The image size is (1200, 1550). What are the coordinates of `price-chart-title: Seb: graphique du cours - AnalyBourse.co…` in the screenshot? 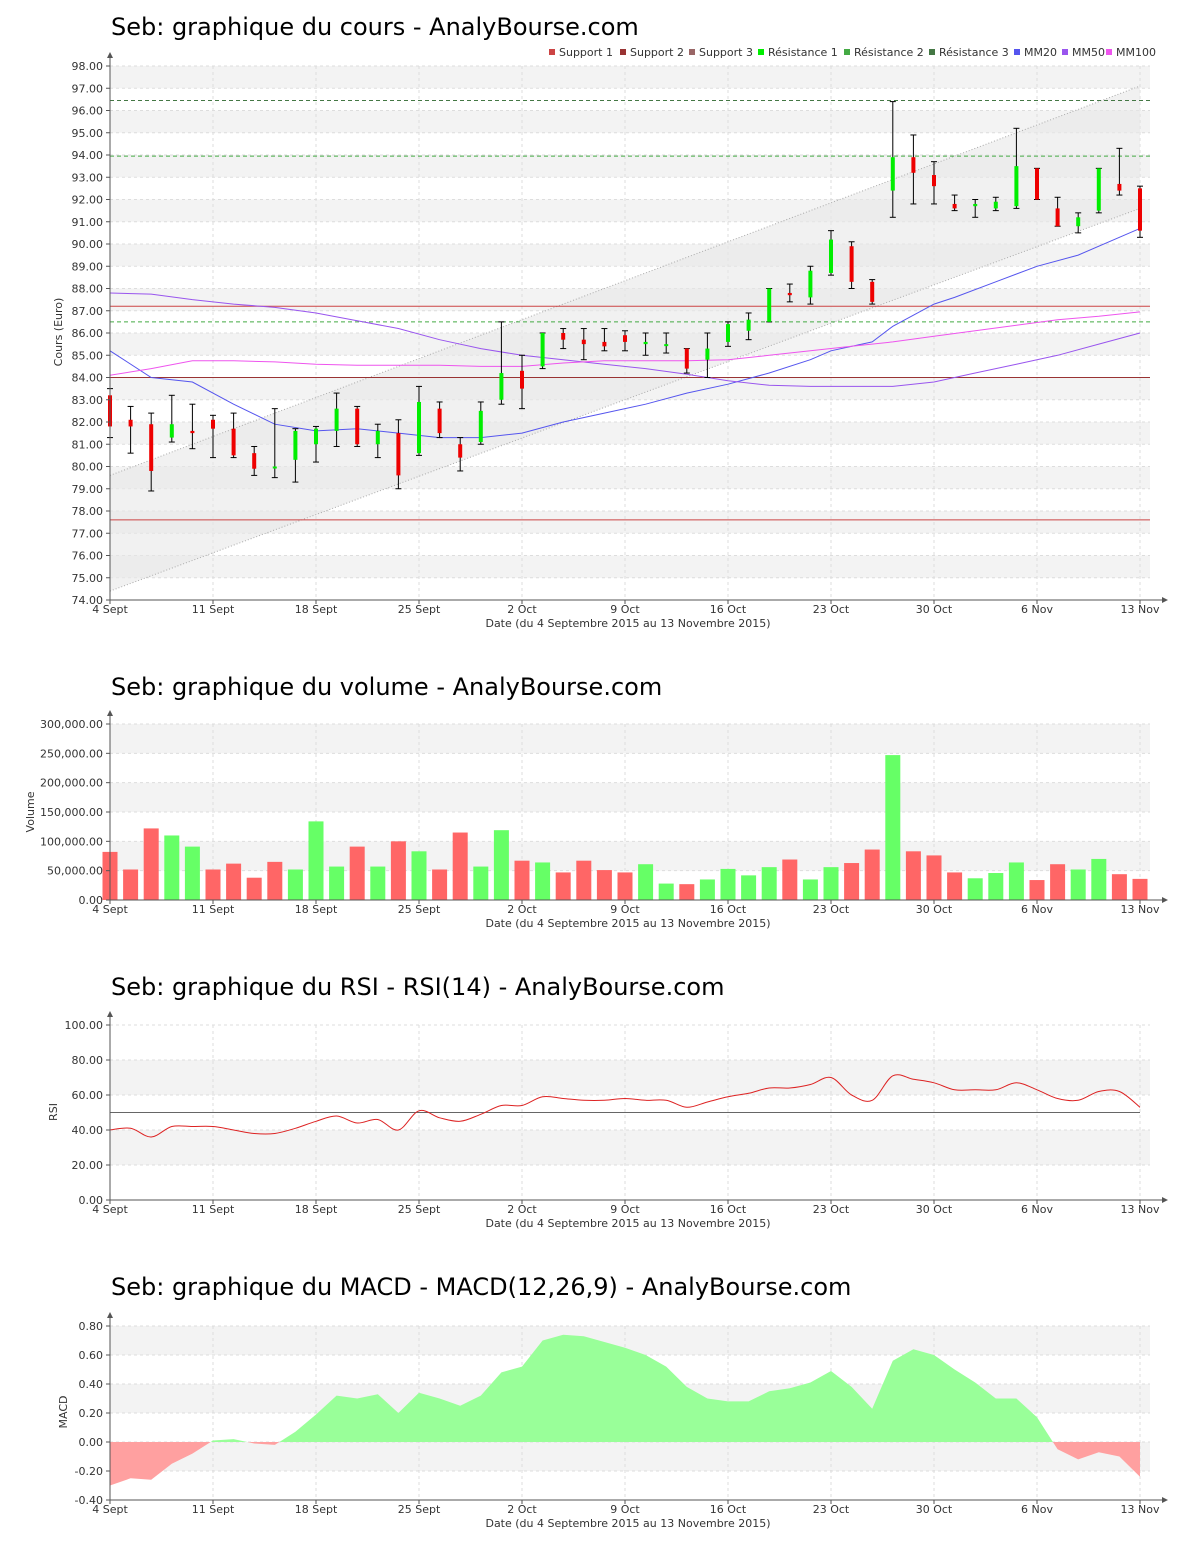 It's located at (375, 27).